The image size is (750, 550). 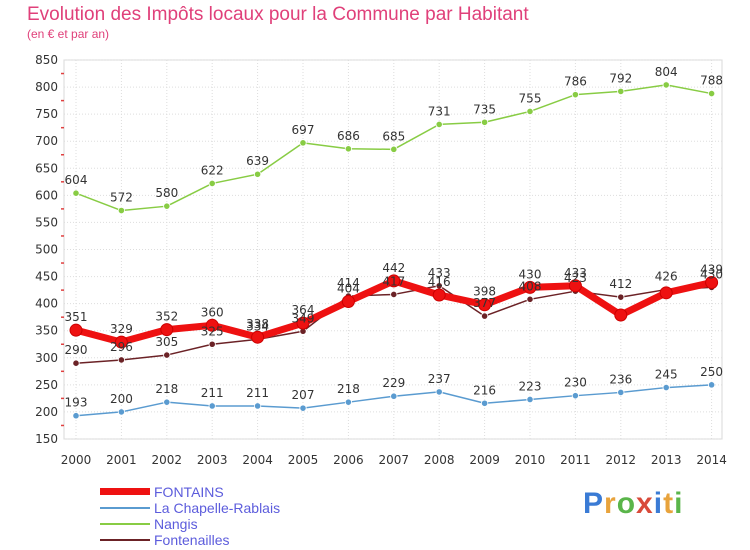 I want to click on legend-item-fontenailles: Fontenailles, so click(x=230, y=540).